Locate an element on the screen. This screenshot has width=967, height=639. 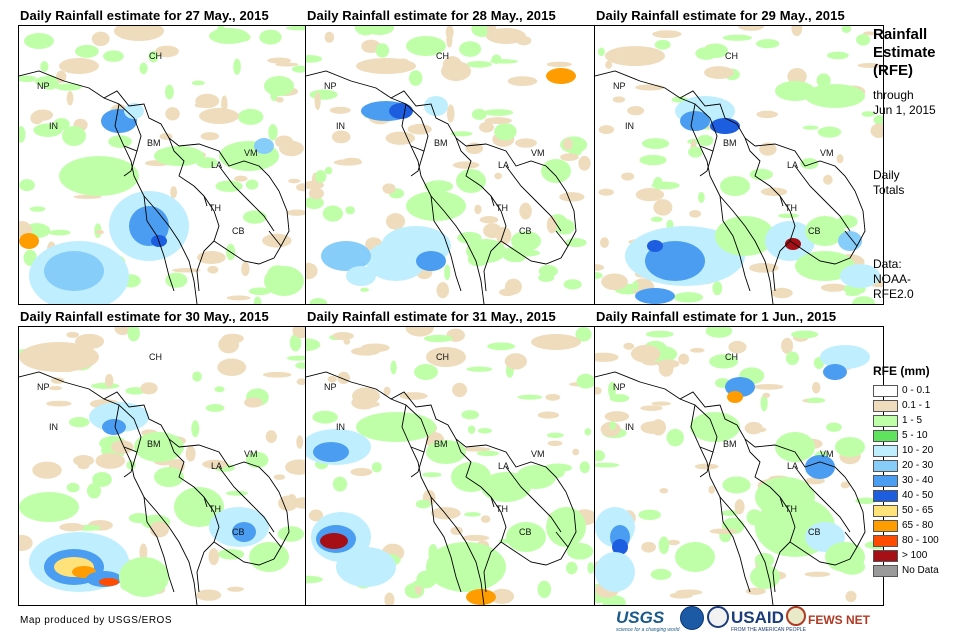
legend-item: 20 - 30 is located at coordinates (918, 465).